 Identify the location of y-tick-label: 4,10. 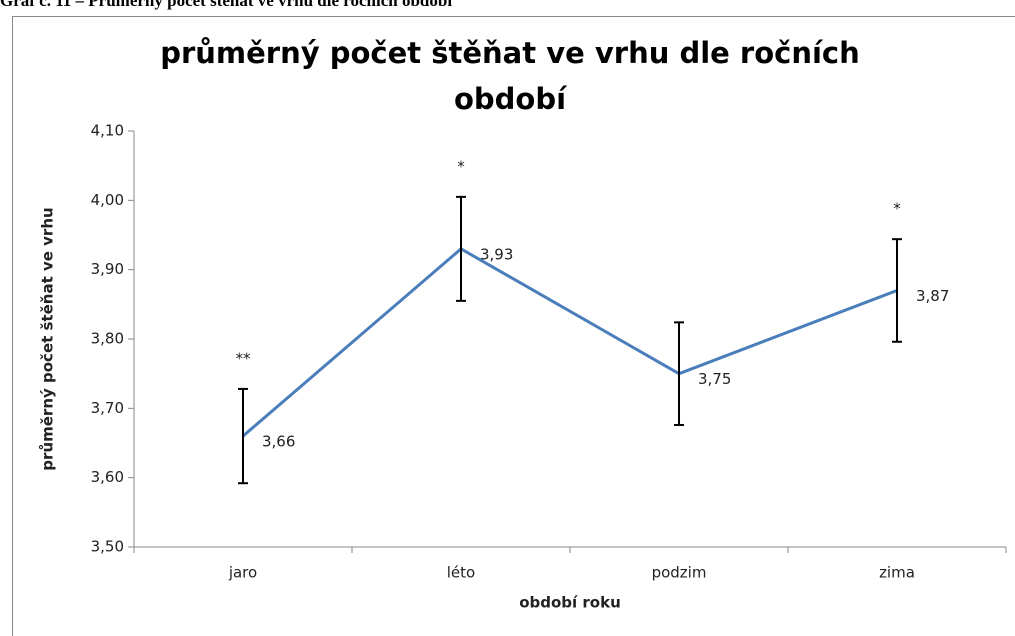
(107, 131).